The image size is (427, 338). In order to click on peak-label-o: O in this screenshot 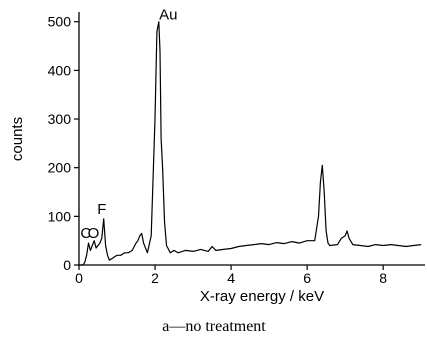, I will do `click(94, 233)`.